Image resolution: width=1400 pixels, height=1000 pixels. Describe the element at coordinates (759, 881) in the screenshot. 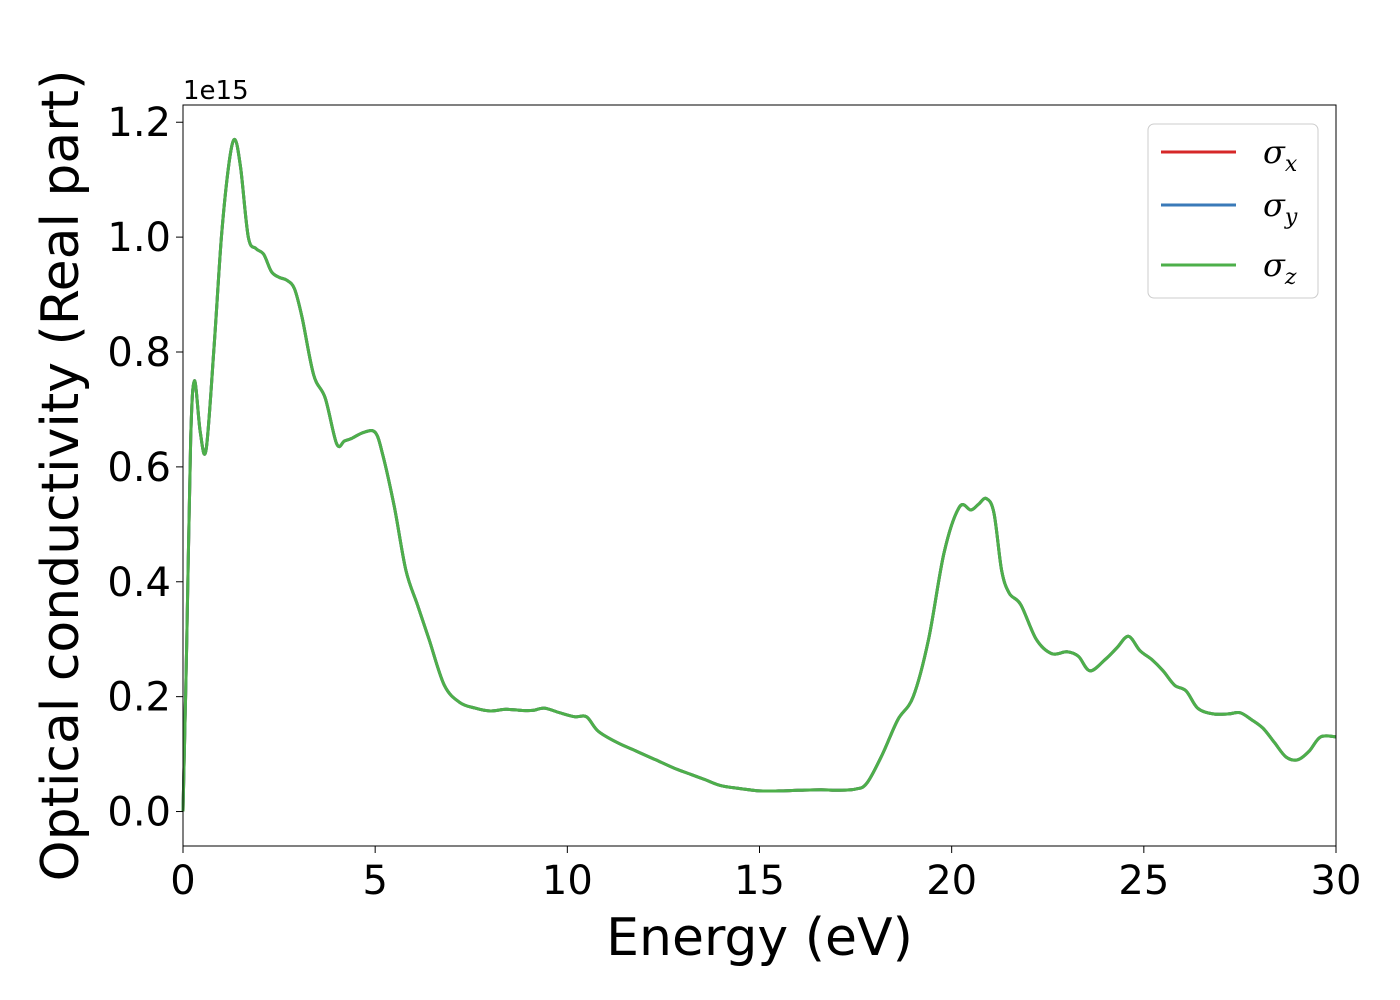

I see `x-tick-label: 15` at that location.